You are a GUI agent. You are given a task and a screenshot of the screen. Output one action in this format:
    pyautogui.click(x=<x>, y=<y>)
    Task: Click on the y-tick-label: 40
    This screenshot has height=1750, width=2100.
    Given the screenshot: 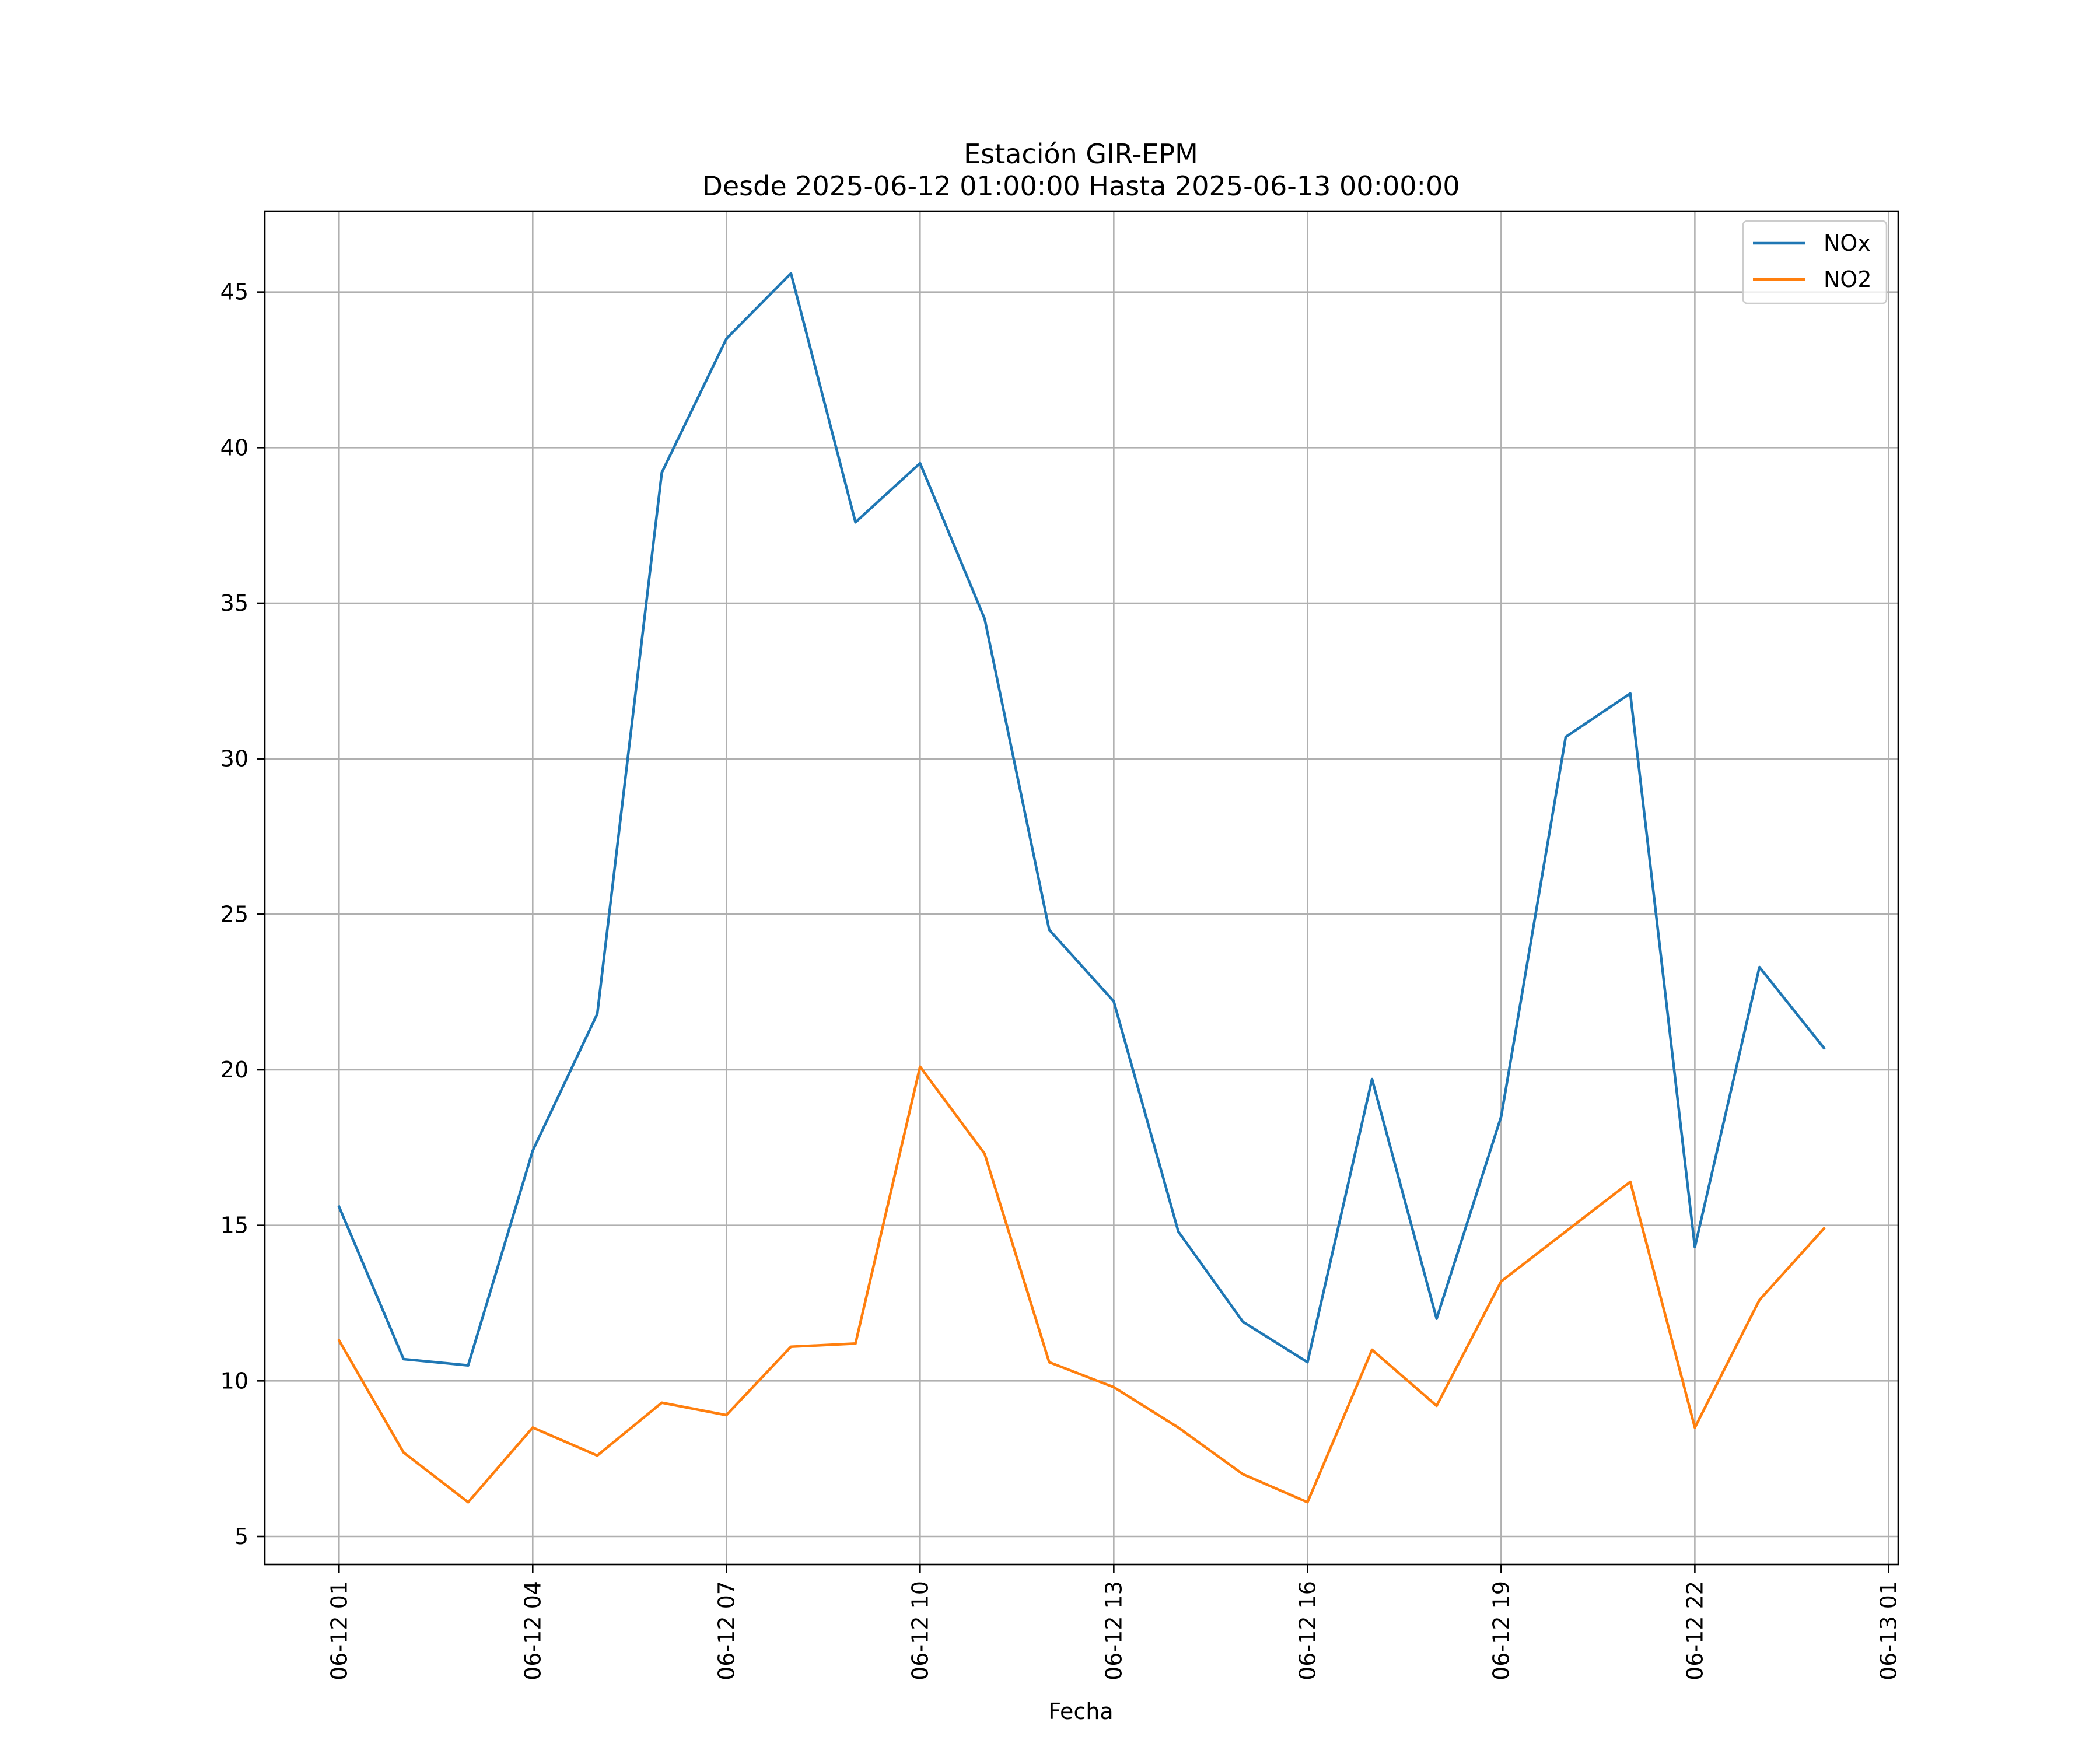 What is the action you would take?
    pyautogui.click(x=235, y=447)
    